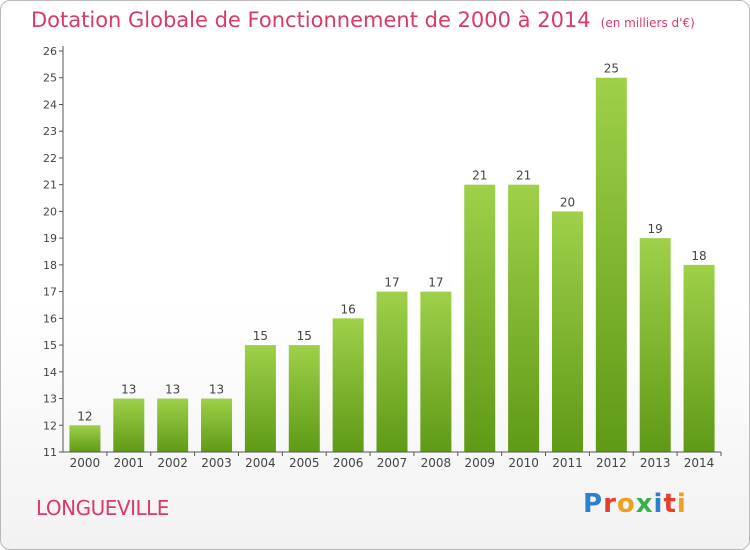 This screenshot has width=750, height=550. What do you see at coordinates (567, 463) in the screenshot?
I see `x-tick-label-2011: 2011` at bounding box center [567, 463].